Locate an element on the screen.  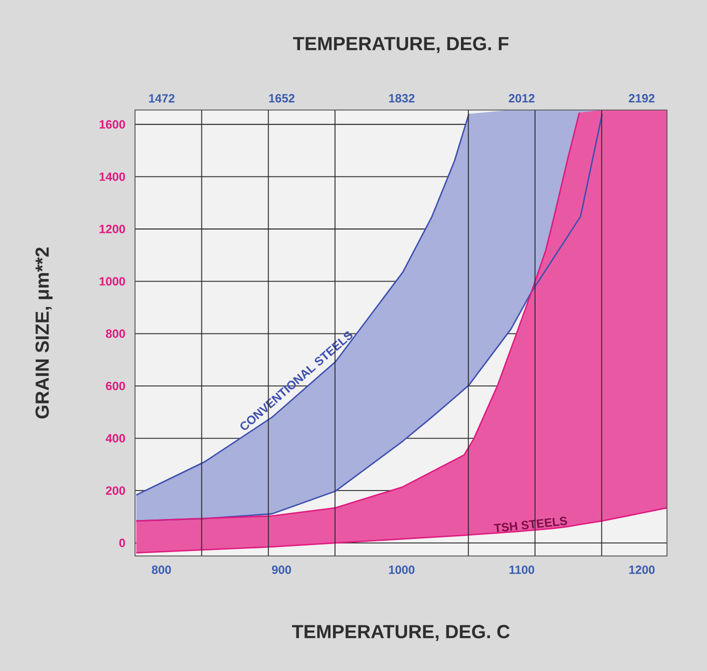
x-tick-label: 900 is located at coordinates (281, 570).